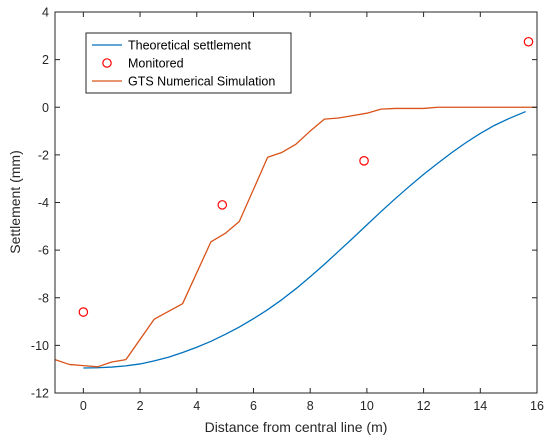 Image resolution: width=550 pixels, height=444 pixels. I want to click on y-tick-label: -10, so click(40, 346).